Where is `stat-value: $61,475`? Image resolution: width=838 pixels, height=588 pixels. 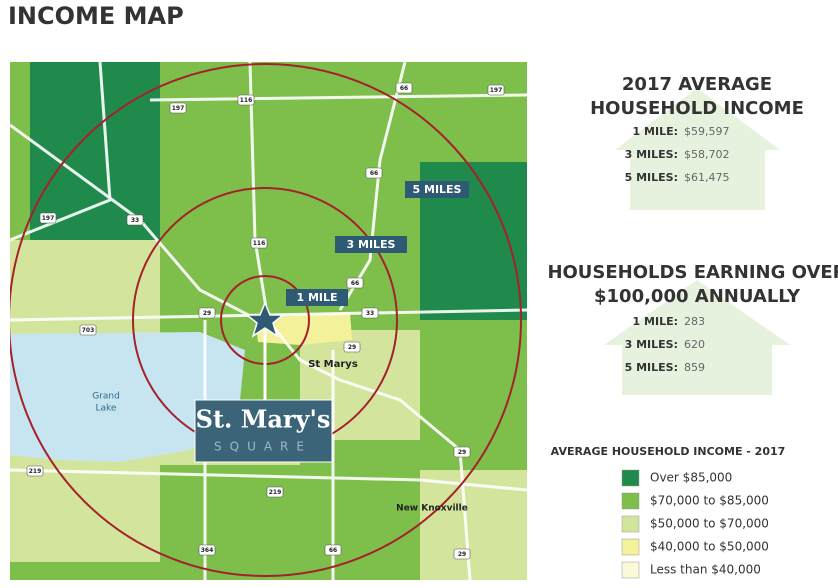
stat-value: $61,475 is located at coordinates (707, 177).